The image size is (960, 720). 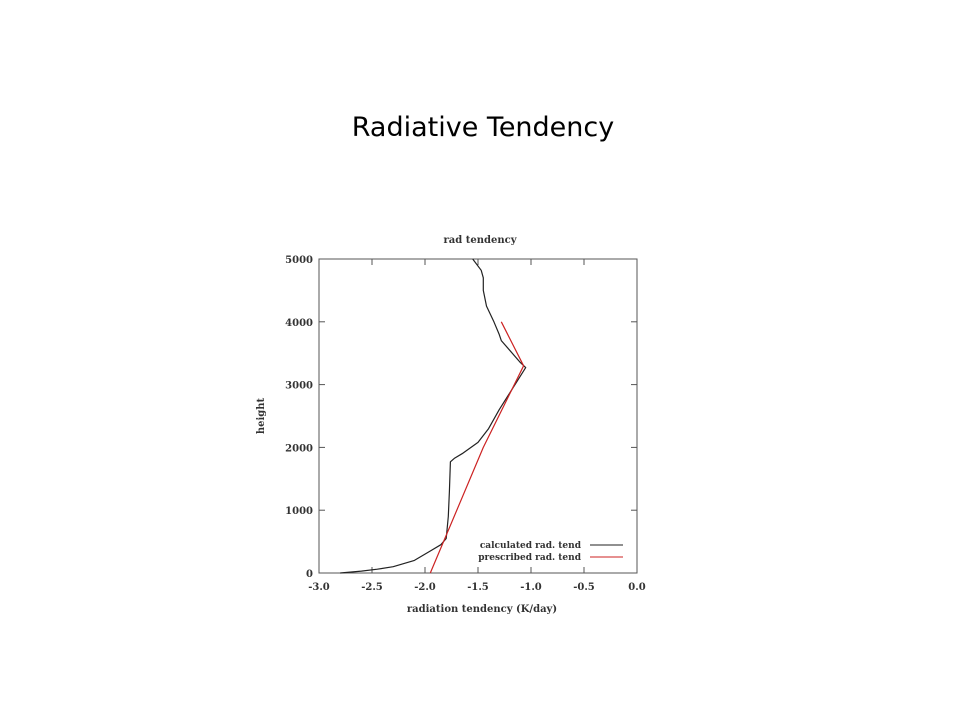 I want to click on chart-title: rad tendency, so click(x=481, y=240).